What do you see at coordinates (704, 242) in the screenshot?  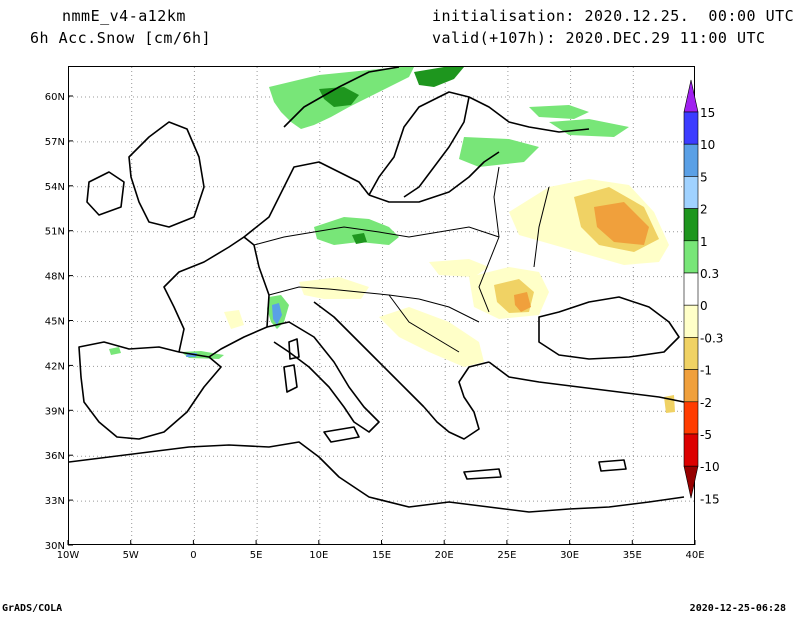 I see `colorbar-label: 1` at bounding box center [704, 242].